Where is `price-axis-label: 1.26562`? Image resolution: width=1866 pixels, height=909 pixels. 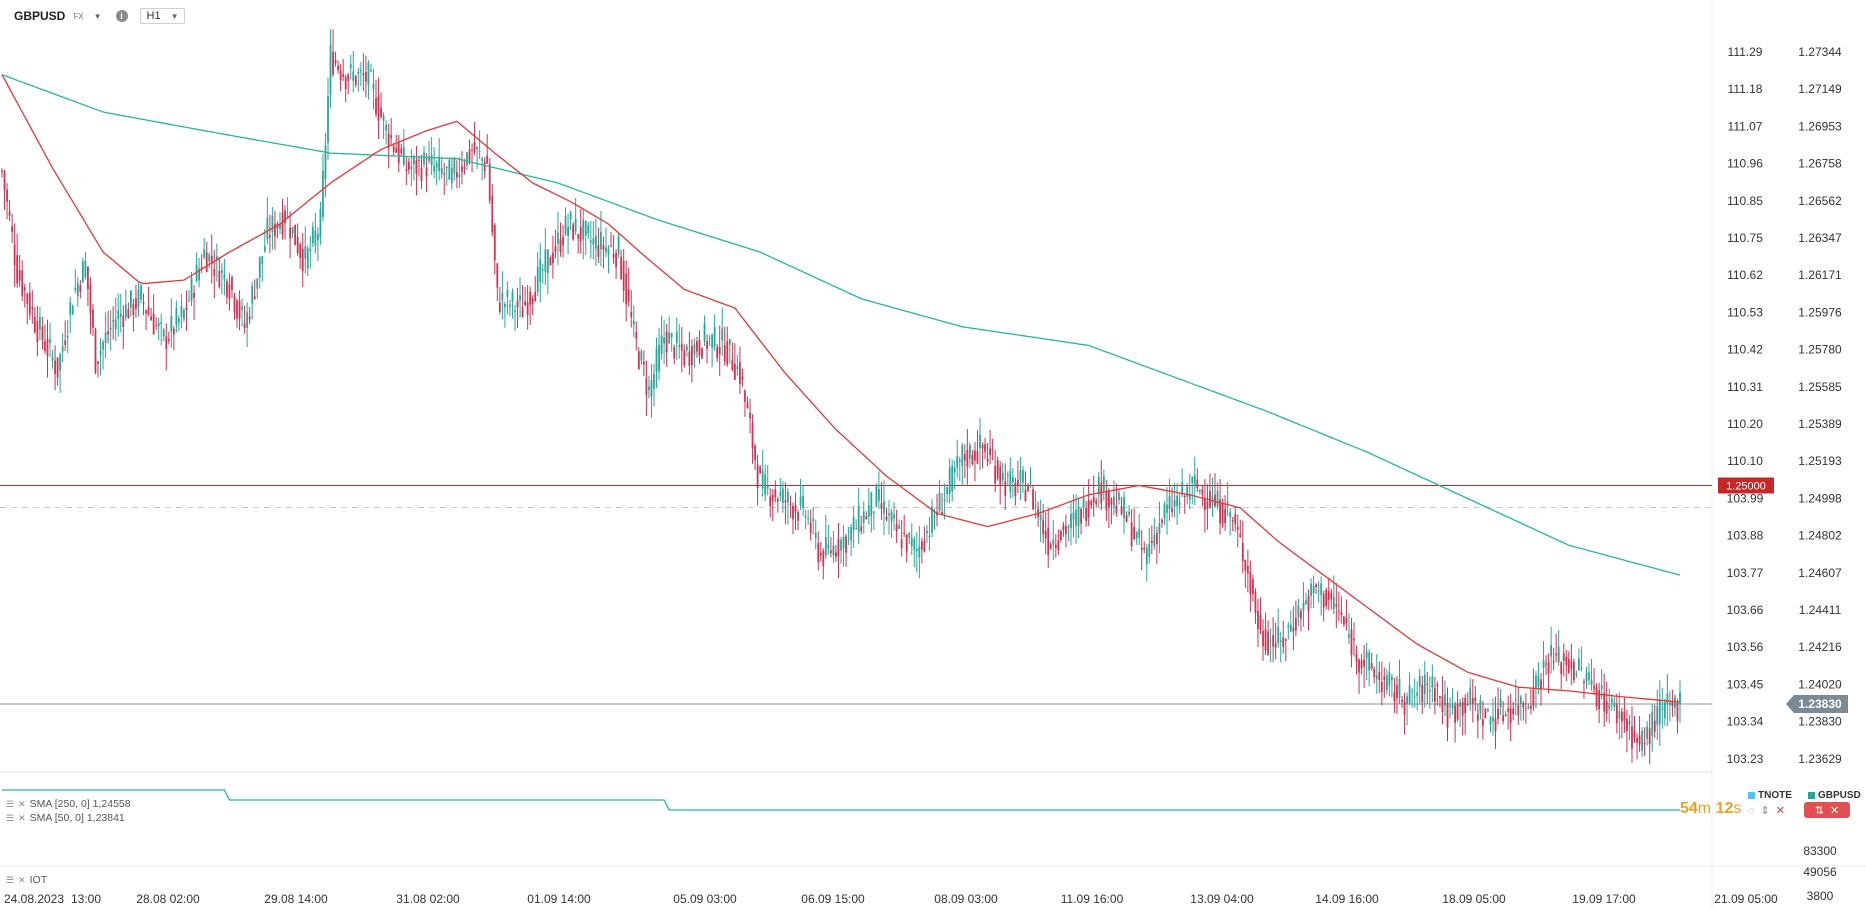
price-axis-label: 1.26562 is located at coordinates (1820, 201).